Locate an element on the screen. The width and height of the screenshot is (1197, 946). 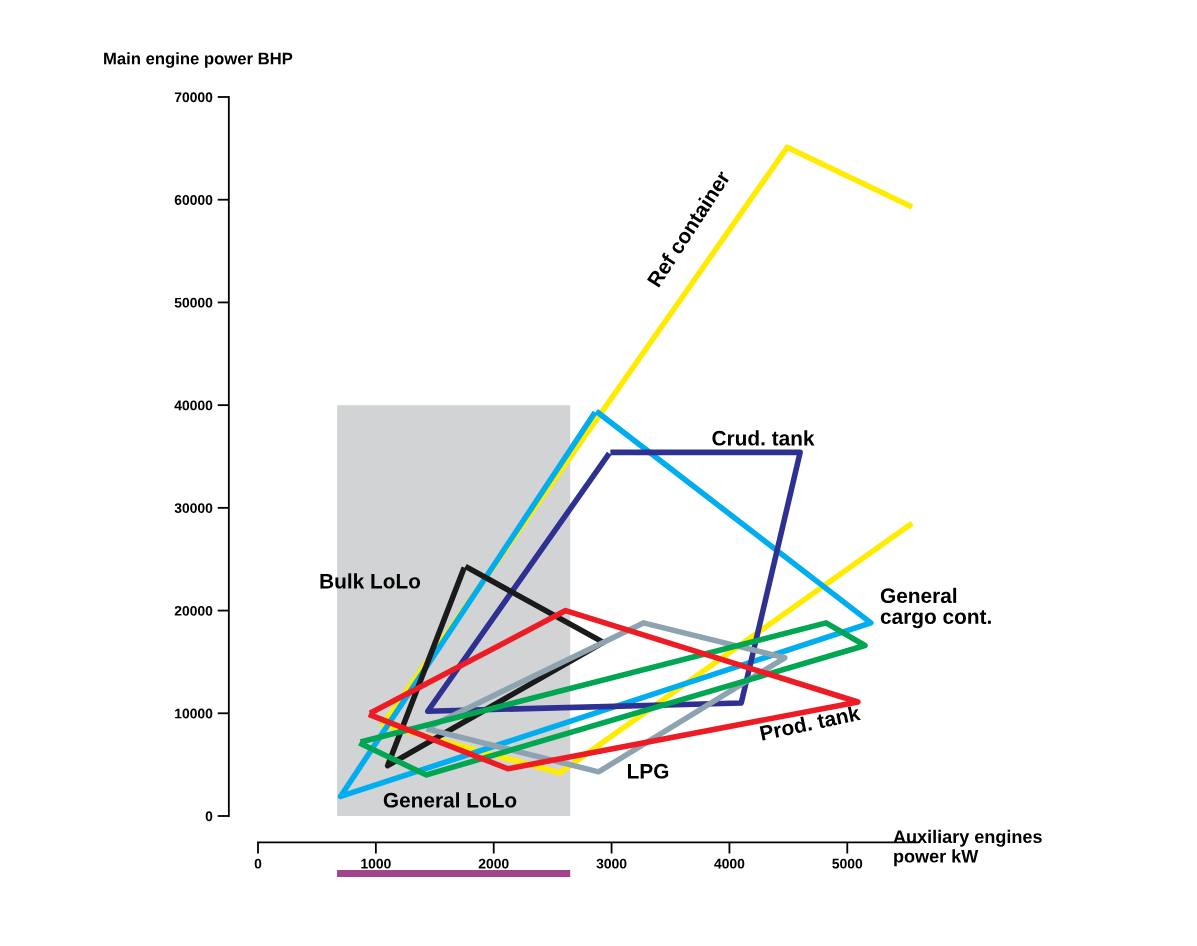
x-tick-label: 4000 is located at coordinates (729, 863).